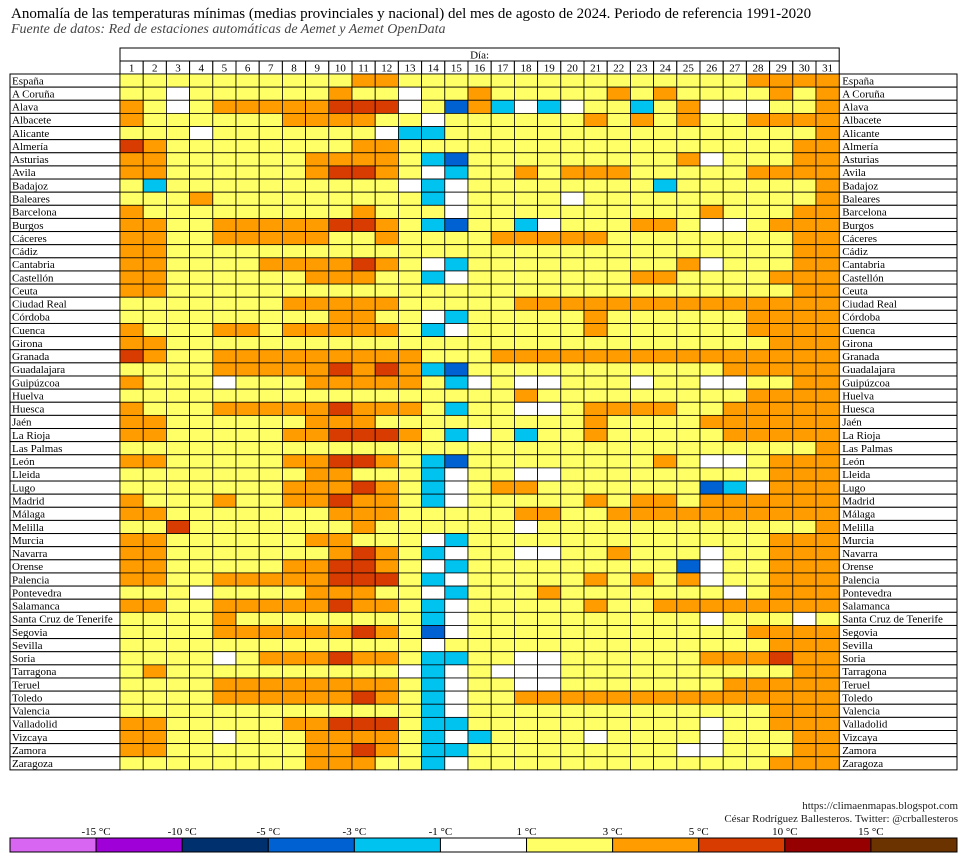 The image size is (967, 860). I want to click on row-label-left: Pontevedra, so click(37, 593).